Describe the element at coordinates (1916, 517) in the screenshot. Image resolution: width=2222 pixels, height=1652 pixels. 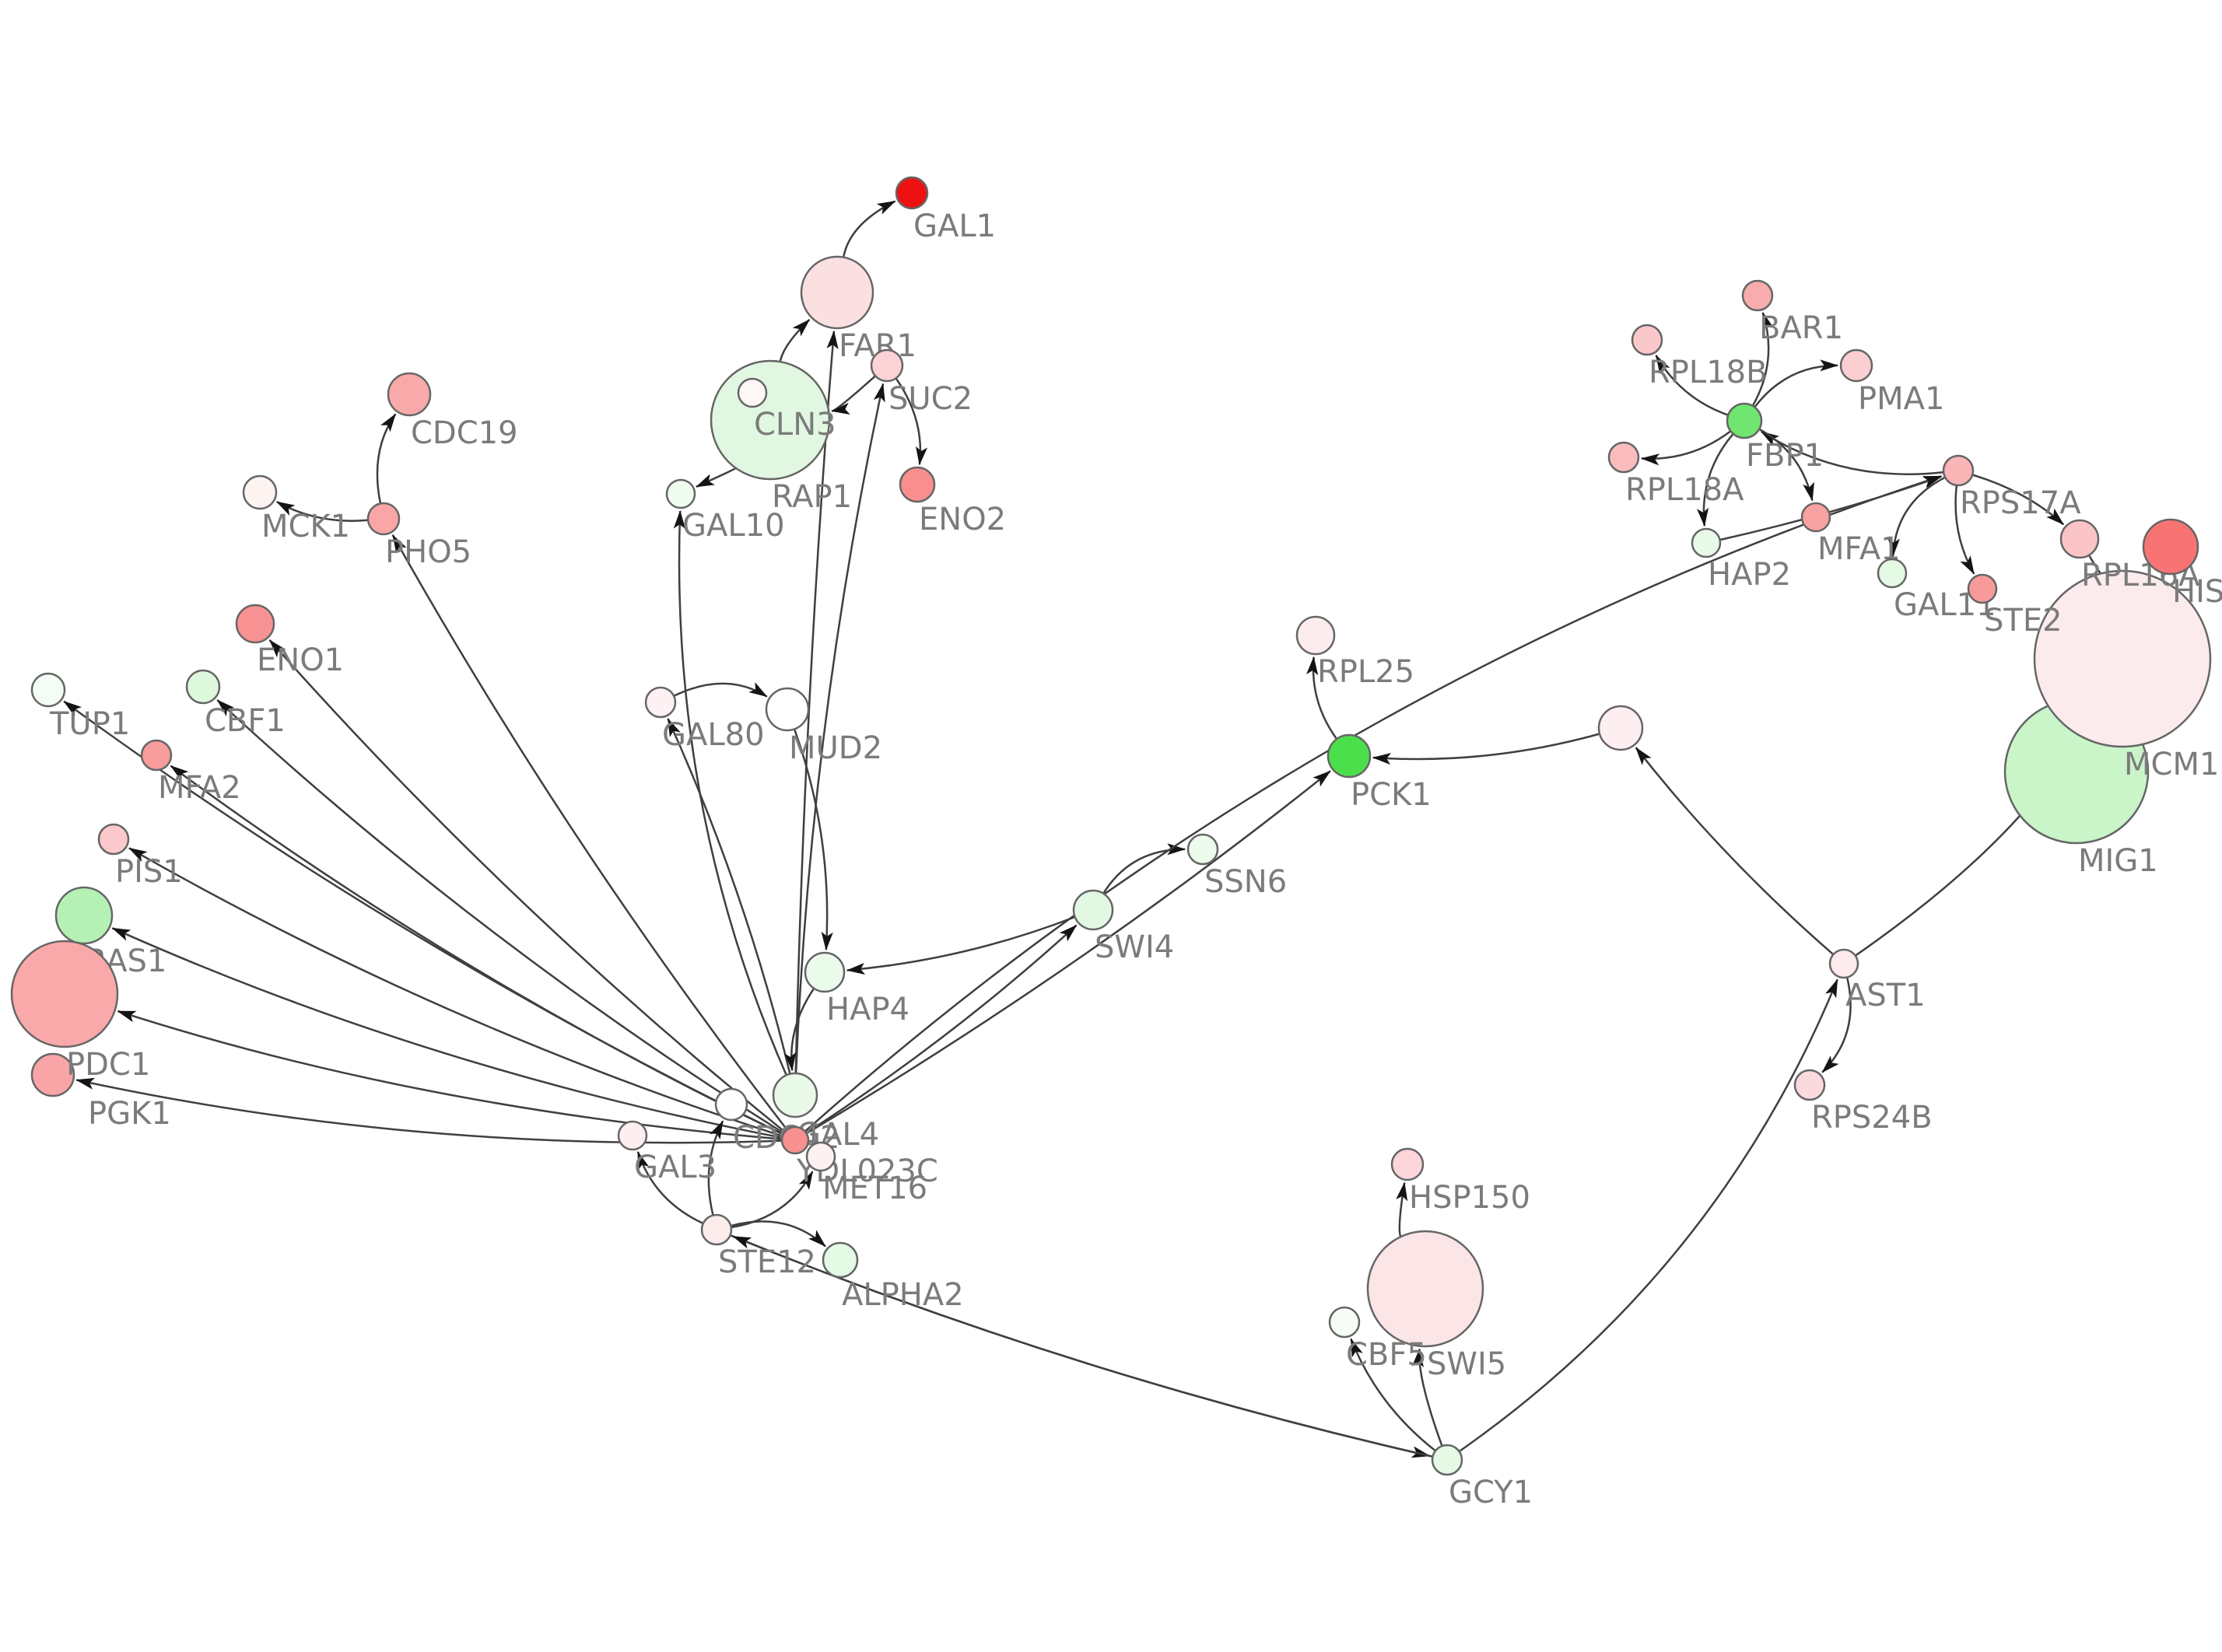
I see `edge-RPS17A-GAL11` at that location.